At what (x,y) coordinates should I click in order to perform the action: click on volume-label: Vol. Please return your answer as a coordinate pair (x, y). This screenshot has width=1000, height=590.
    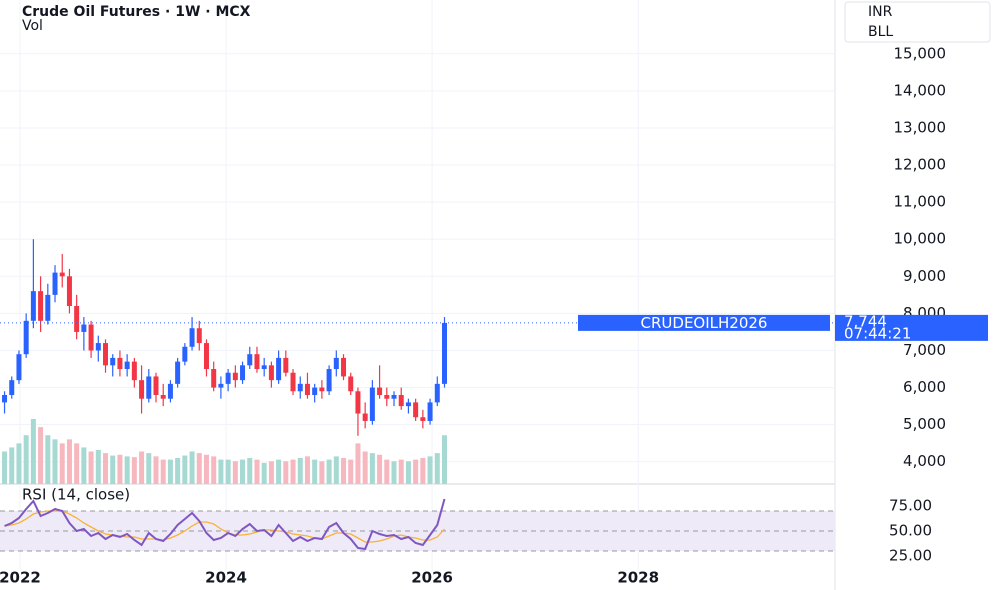
    Looking at the image, I should click on (32, 26).